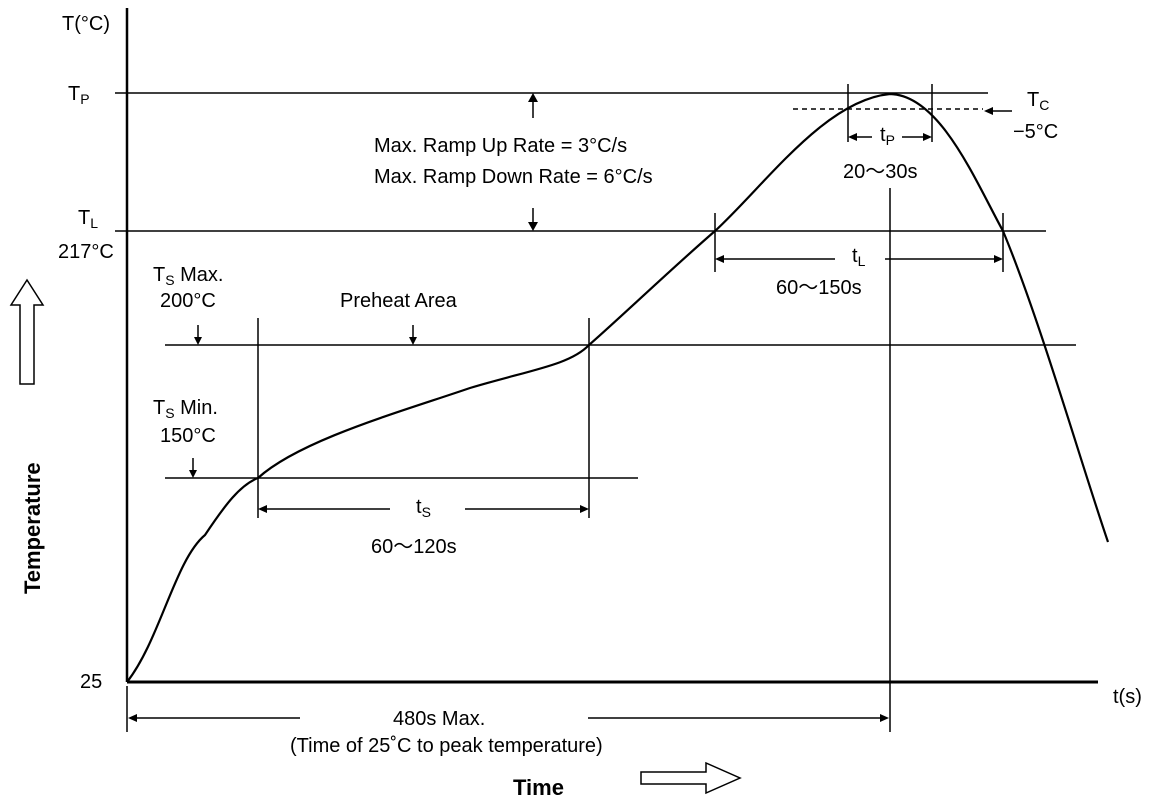 This screenshot has height=810, width=1158. What do you see at coordinates (262, 509) in the screenshot?
I see `ts-span-left-head` at bounding box center [262, 509].